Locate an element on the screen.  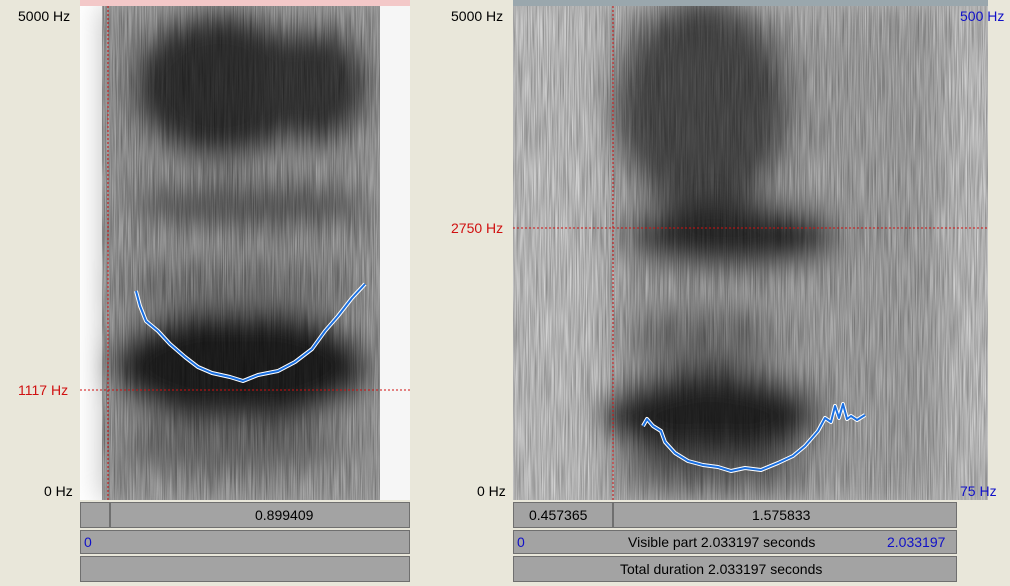
right-segment-bar-before: 0.457365 is located at coordinates (563, 515).